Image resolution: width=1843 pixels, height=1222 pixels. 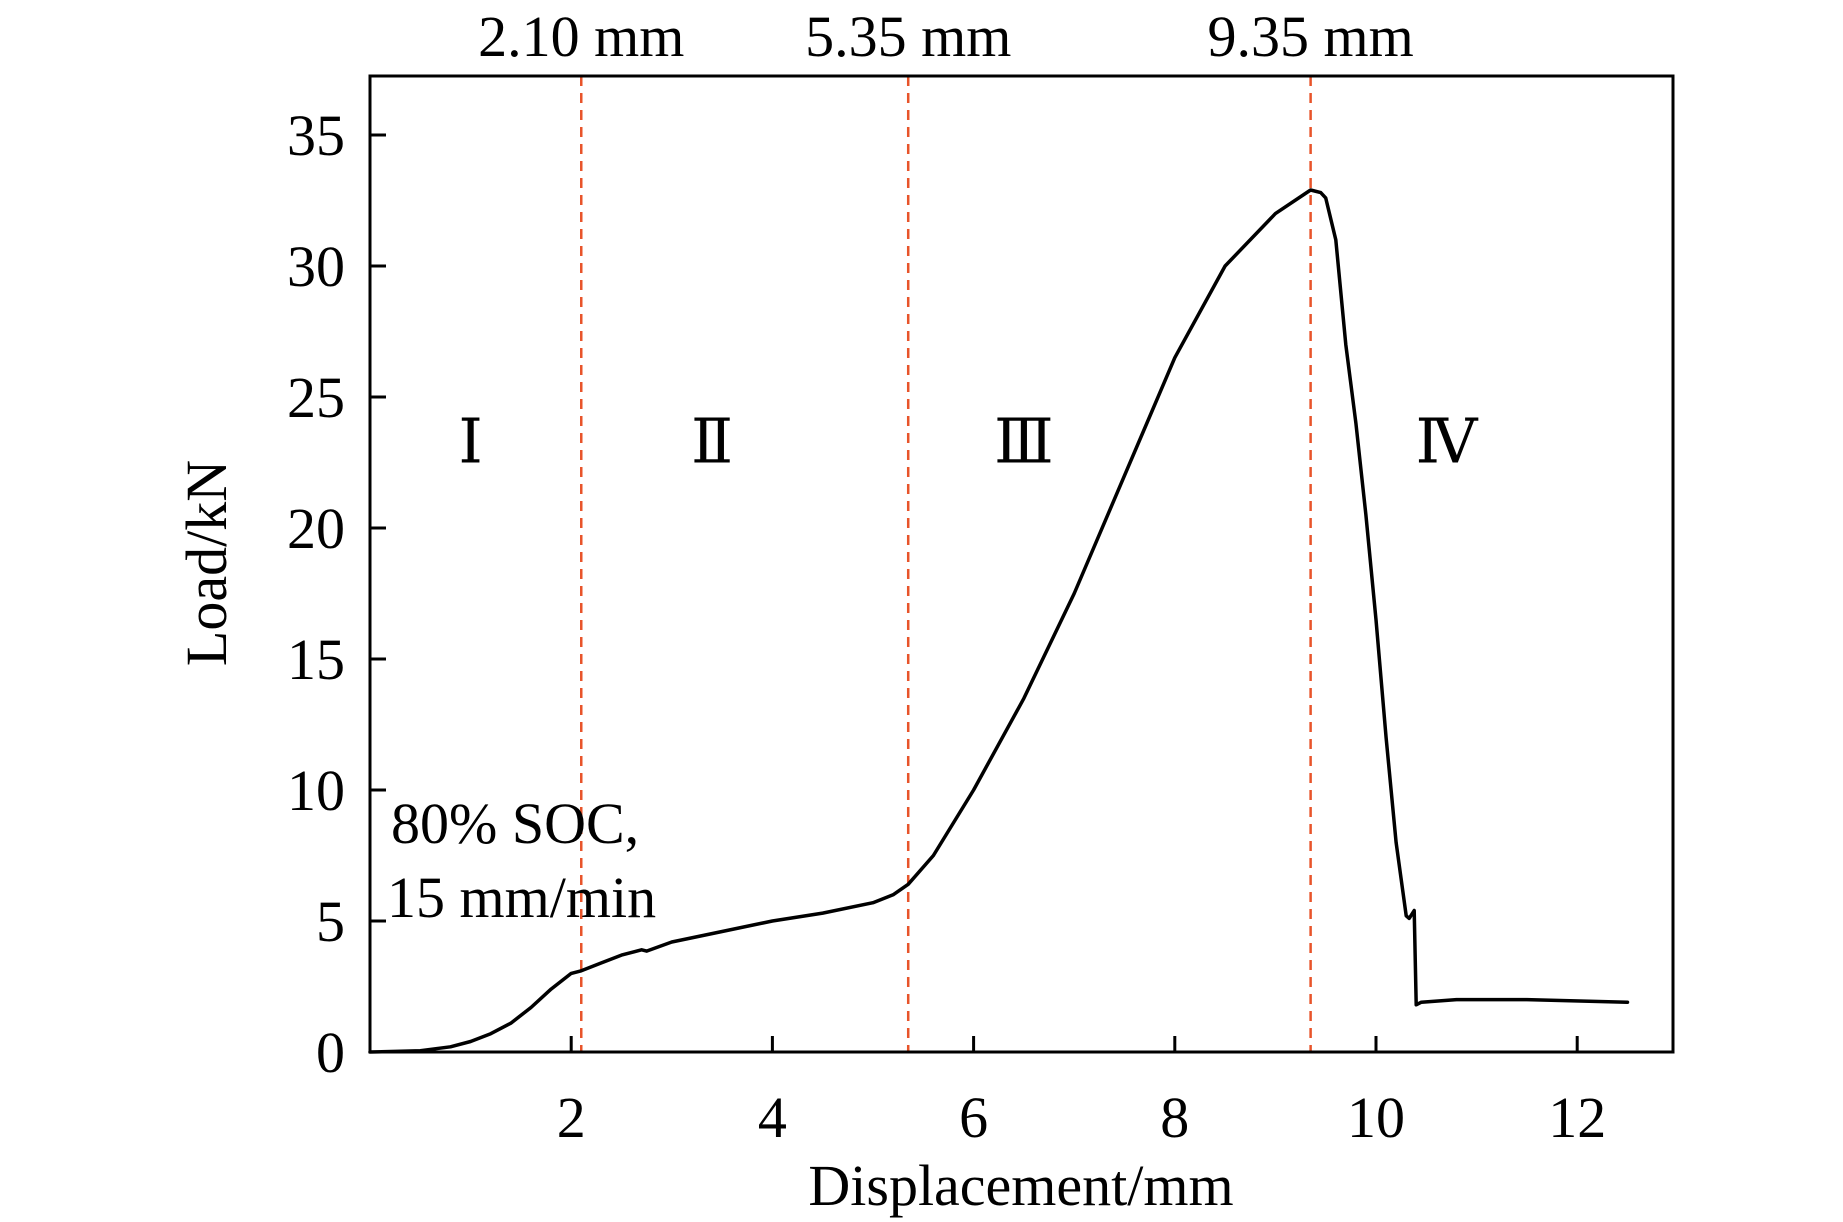 I want to click on x-tick-label: 12, so click(x=1577, y=1117).